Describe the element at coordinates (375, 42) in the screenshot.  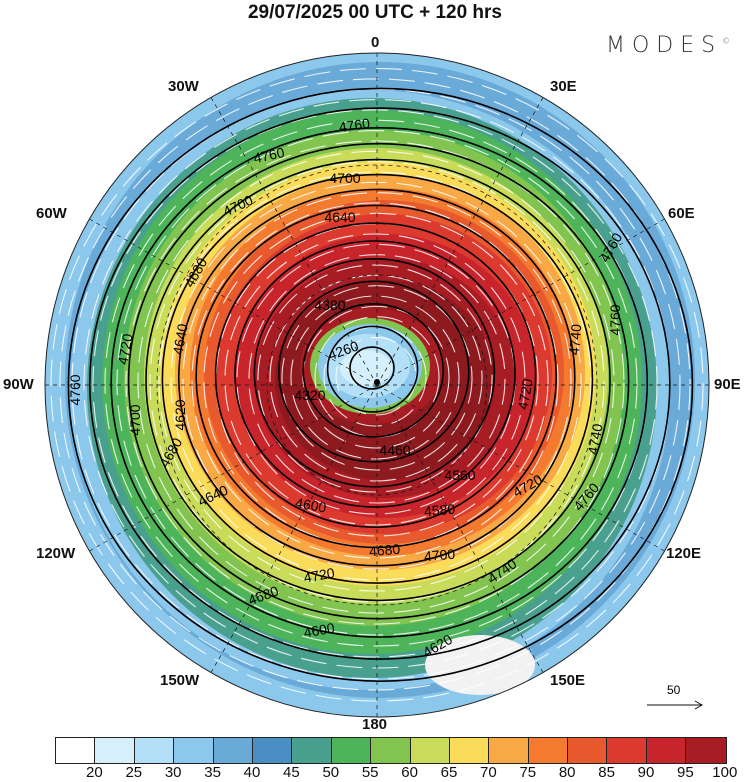
I see `lon-label-0: 0` at that location.